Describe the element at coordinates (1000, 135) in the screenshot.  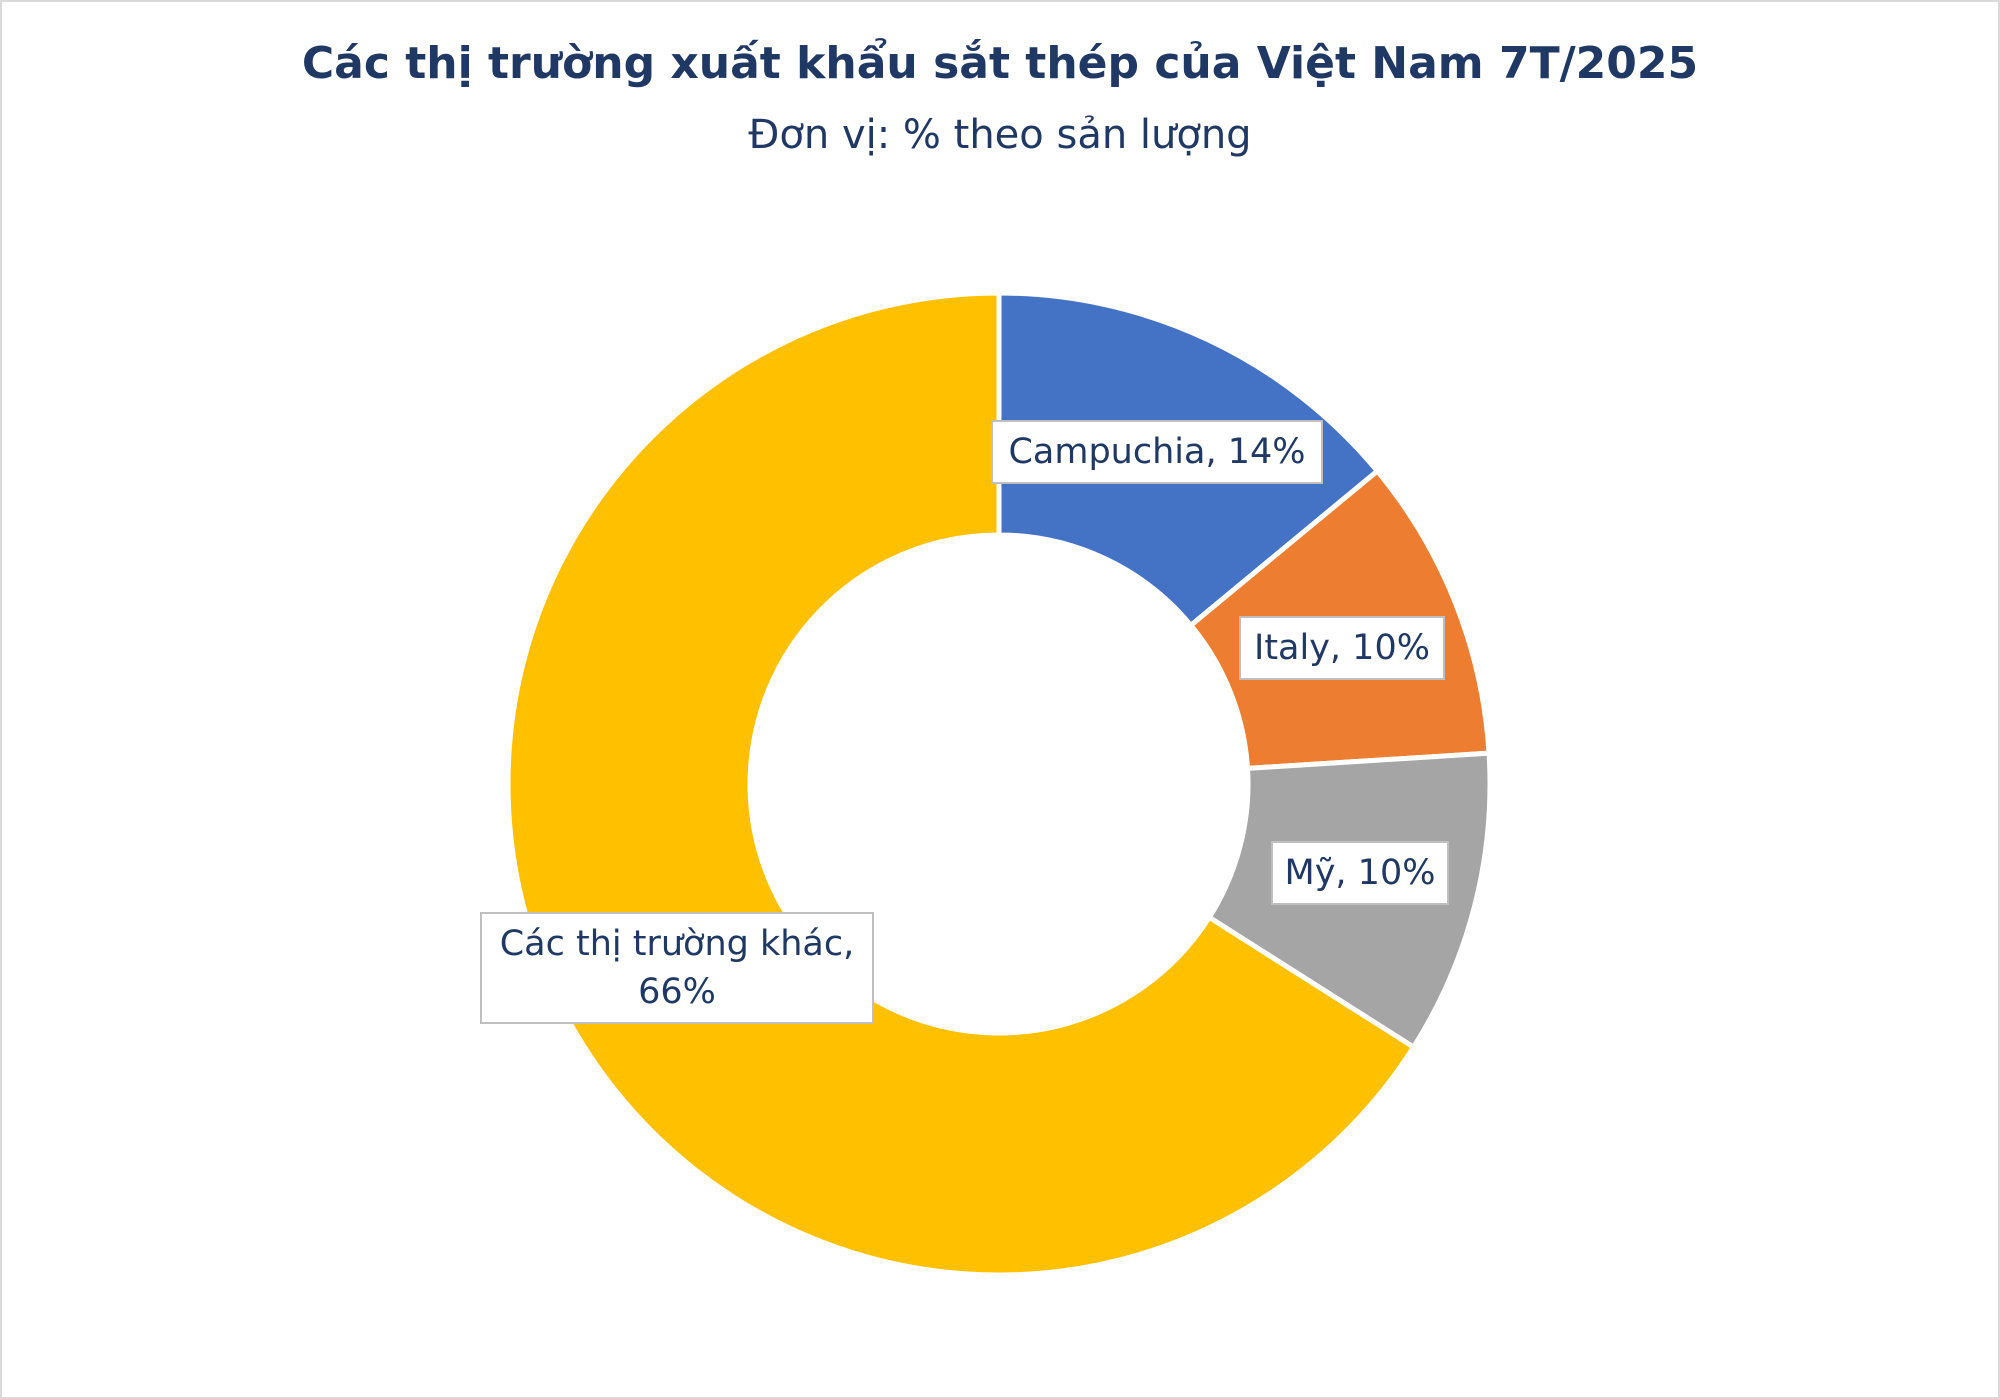
I see `chart-subtitle: Đơn vị: % theo sản lượng` at that location.